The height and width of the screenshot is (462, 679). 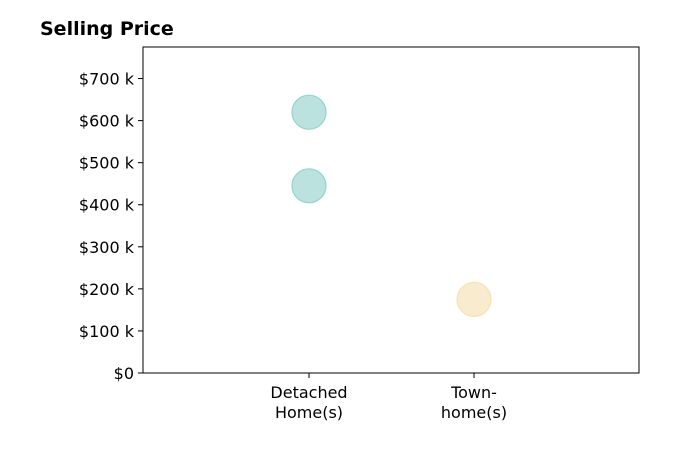 What do you see at coordinates (107, 163) in the screenshot?
I see `y-tick-label: $500 k` at bounding box center [107, 163].